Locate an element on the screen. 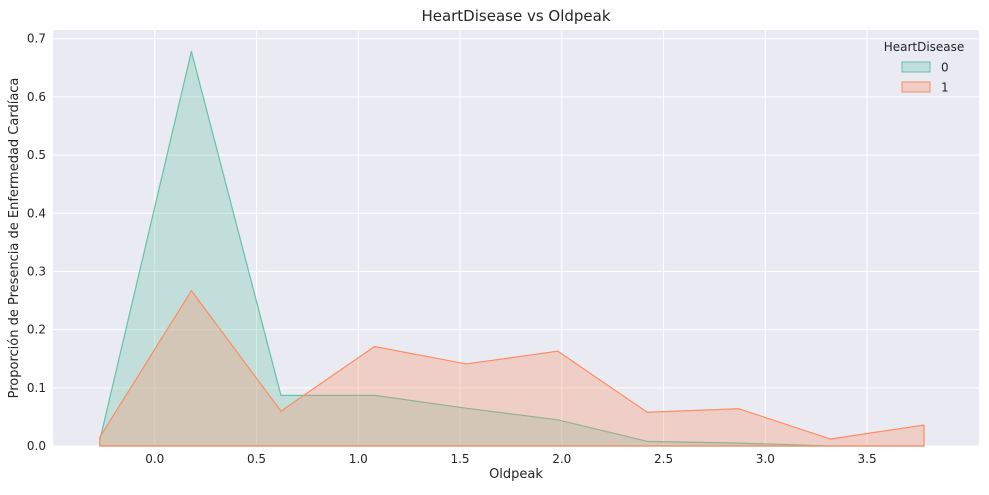 Image resolution: width=989 pixels, height=495 pixels. x-tick-label: 1.0 is located at coordinates (358, 459).